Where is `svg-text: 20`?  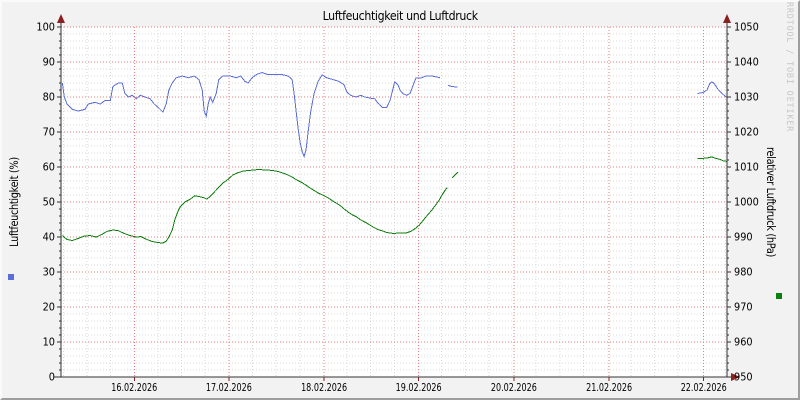 svg-text: 20 is located at coordinates (49, 307).